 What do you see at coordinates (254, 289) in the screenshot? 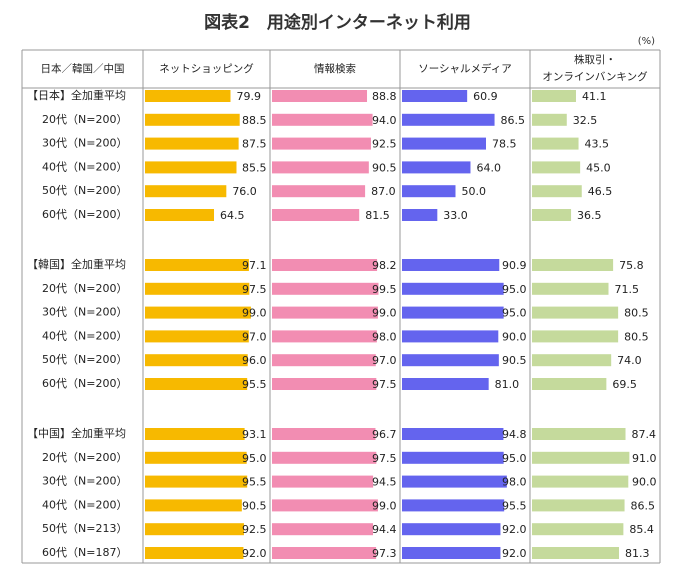
I see `value-label: 97.5` at bounding box center [254, 289].